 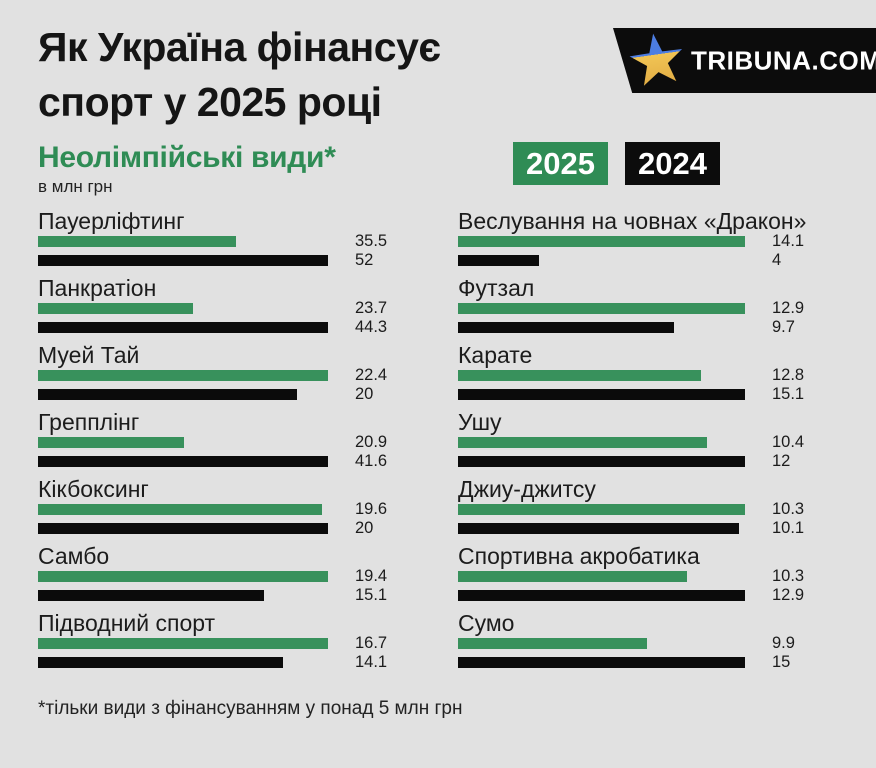 I want to click on bar-2024-value: 15.1, so click(x=788, y=394).